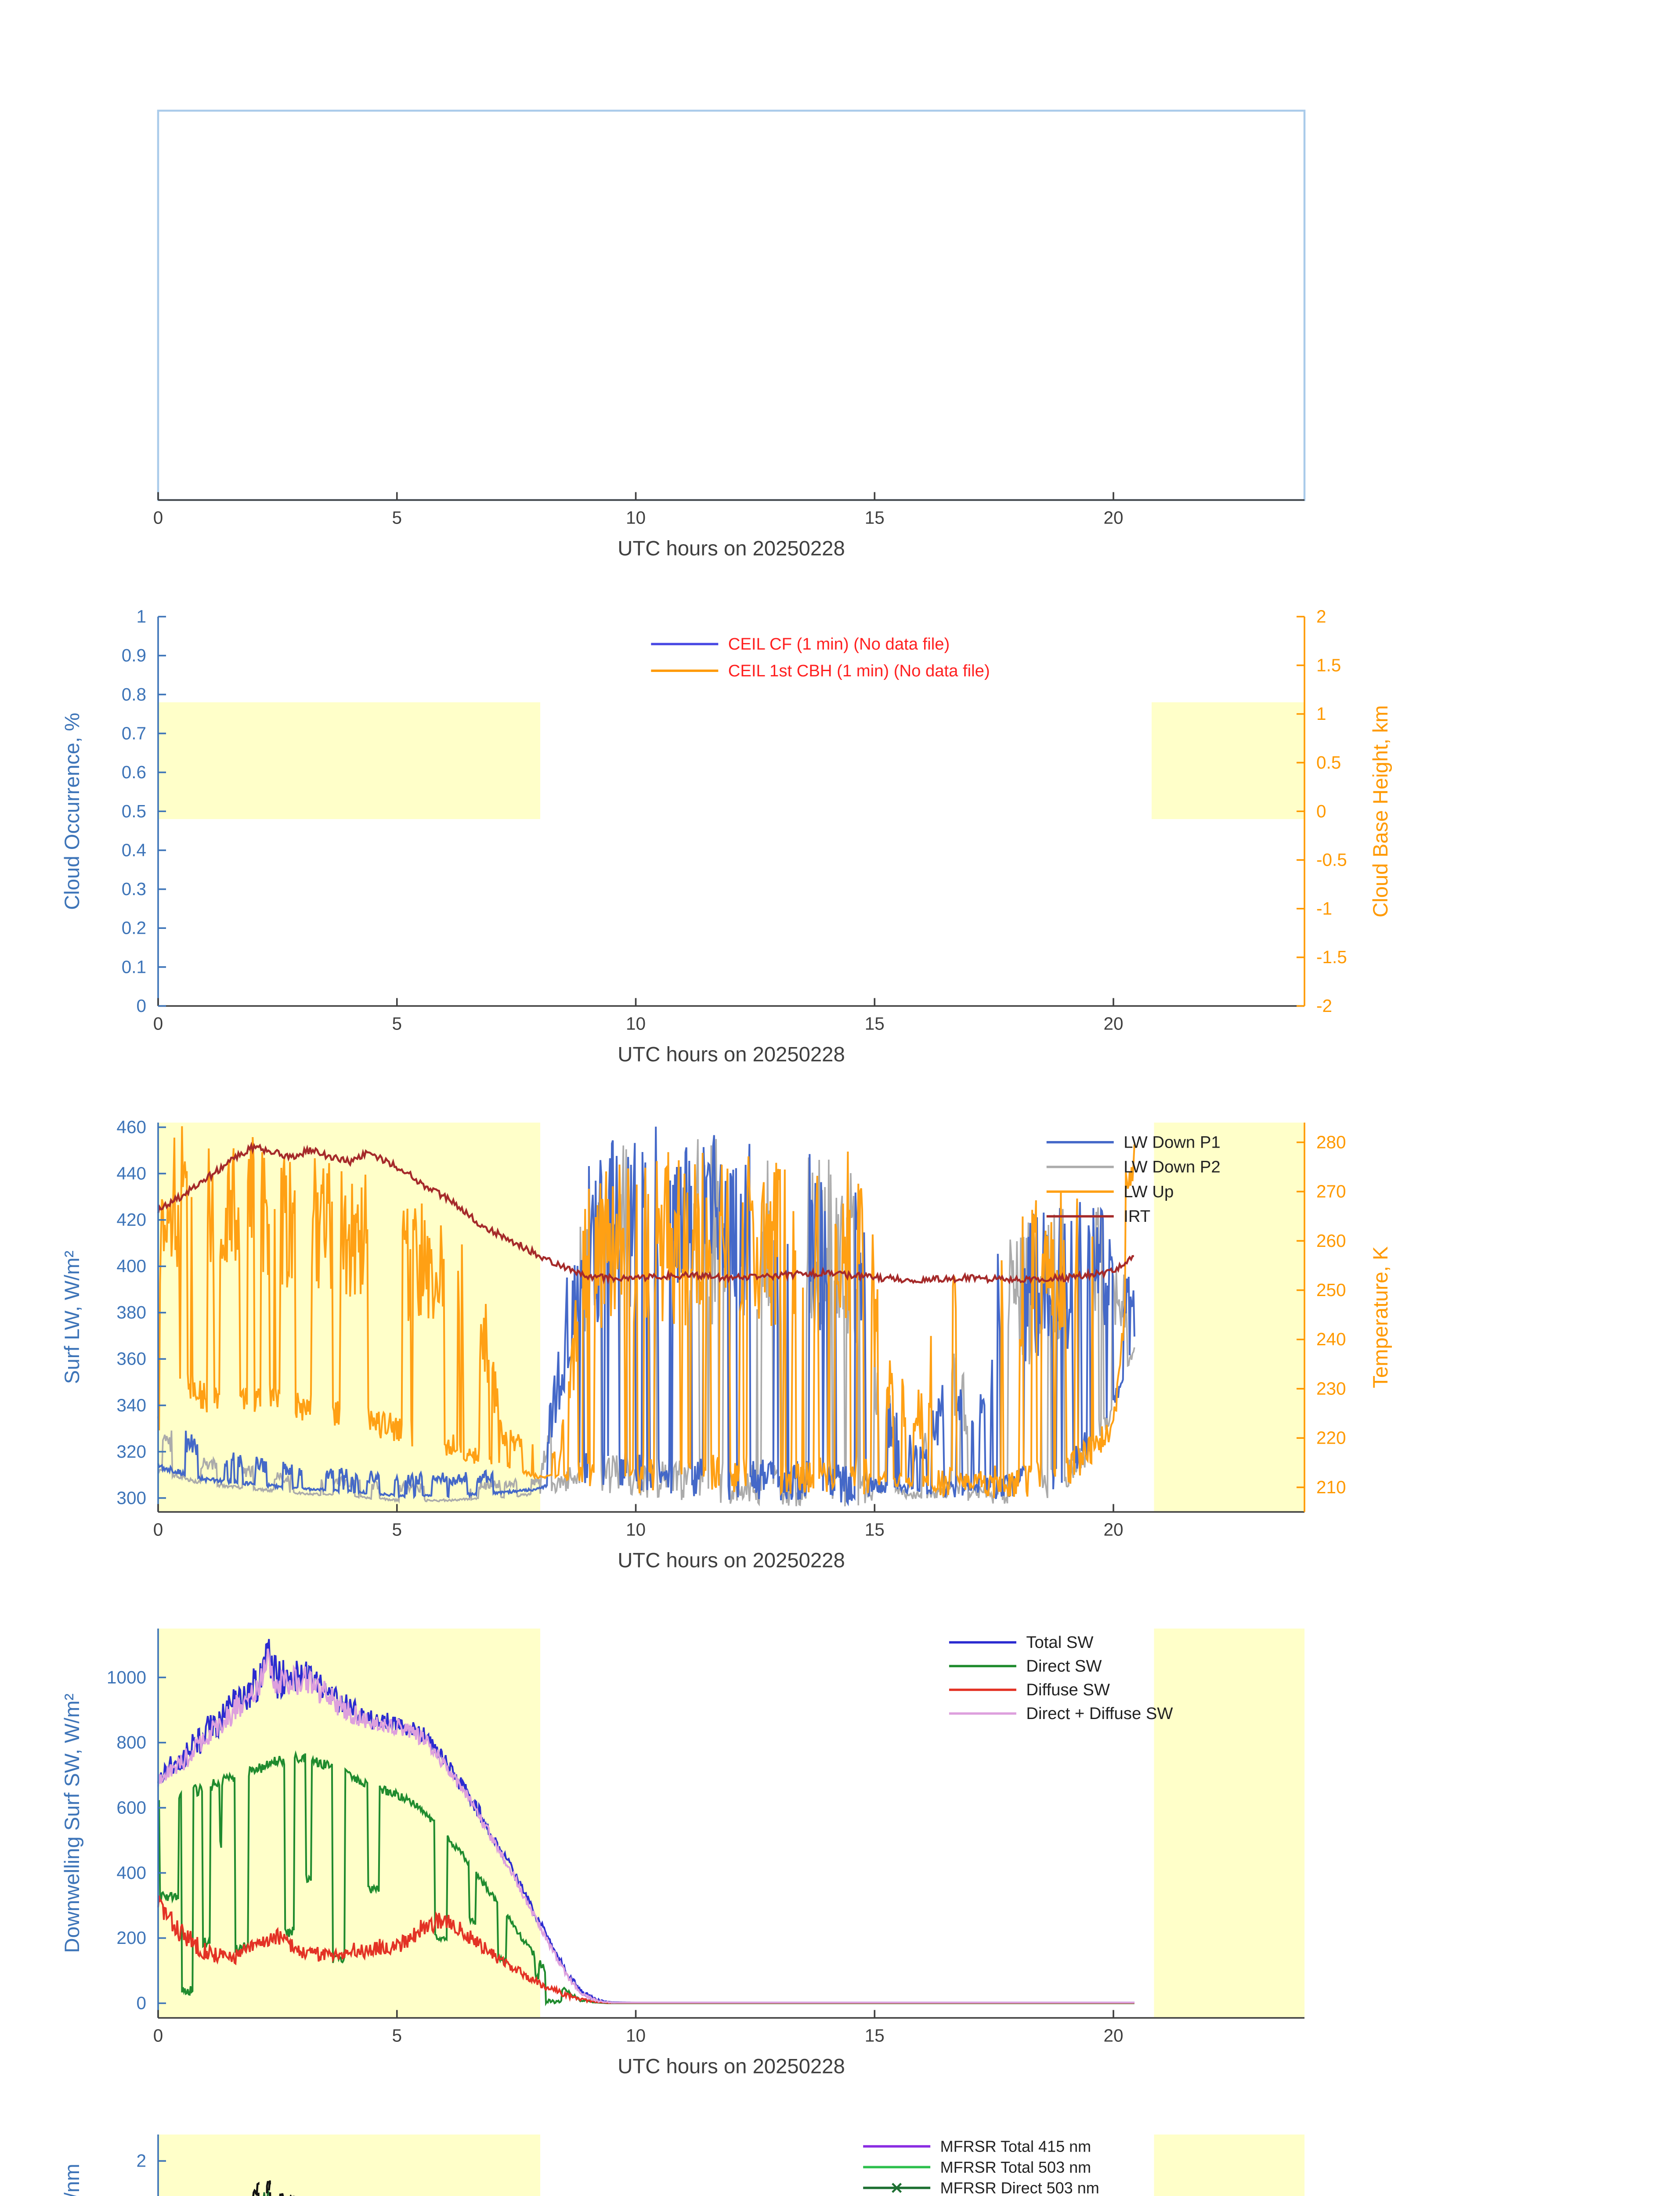 The height and width of the screenshot is (2196, 1680). What do you see at coordinates (1321, 714) in the screenshot?
I see `y-tick-label-right: 1` at bounding box center [1321, 714].